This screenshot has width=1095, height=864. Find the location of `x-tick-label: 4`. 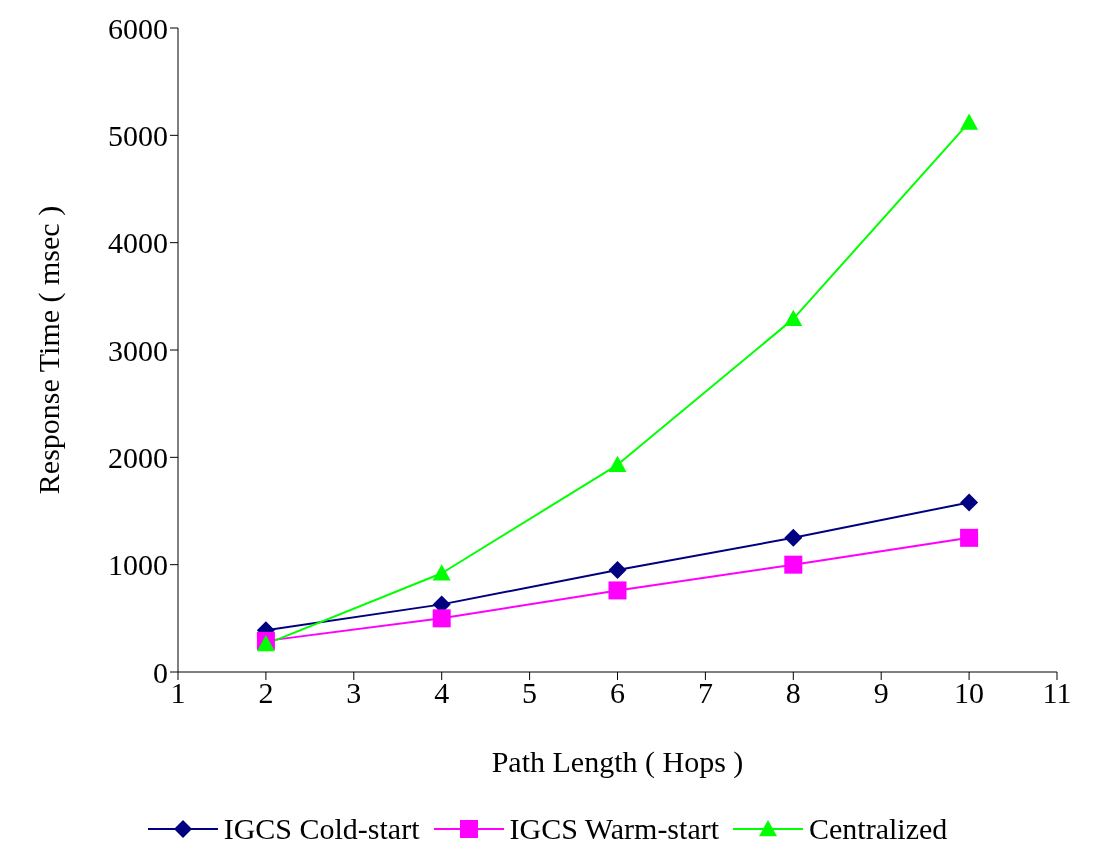

x-tick-label: 4 is located at coordinates (442, 693).